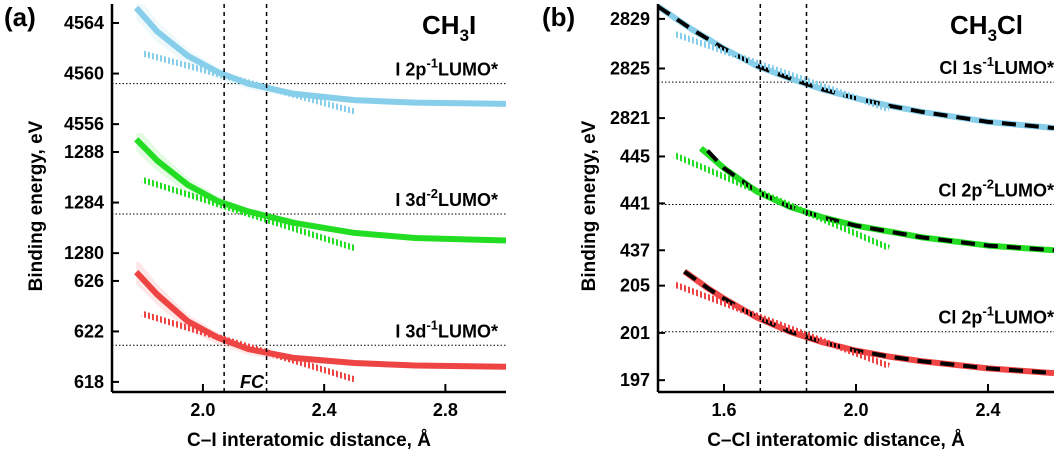  What do you see at coordinates (84, 253) in the screenshot?
I see `y-tick-label: 1280` at bounding box center [84, 253].